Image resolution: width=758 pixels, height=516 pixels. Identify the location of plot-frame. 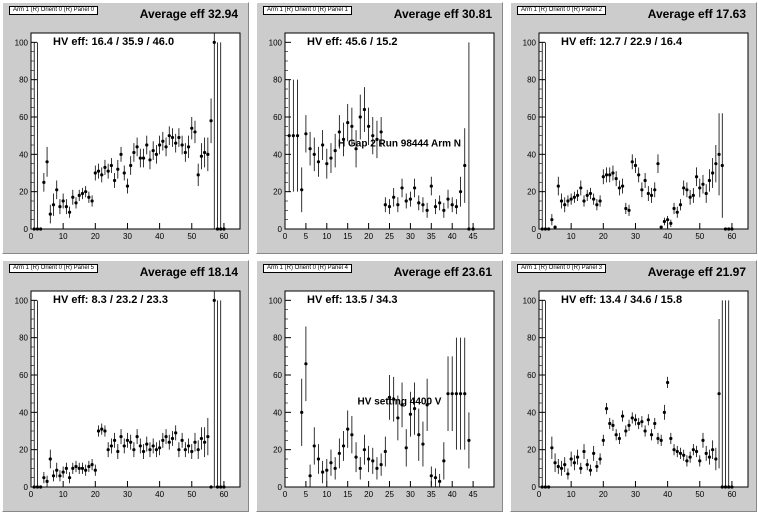
(643, 389).